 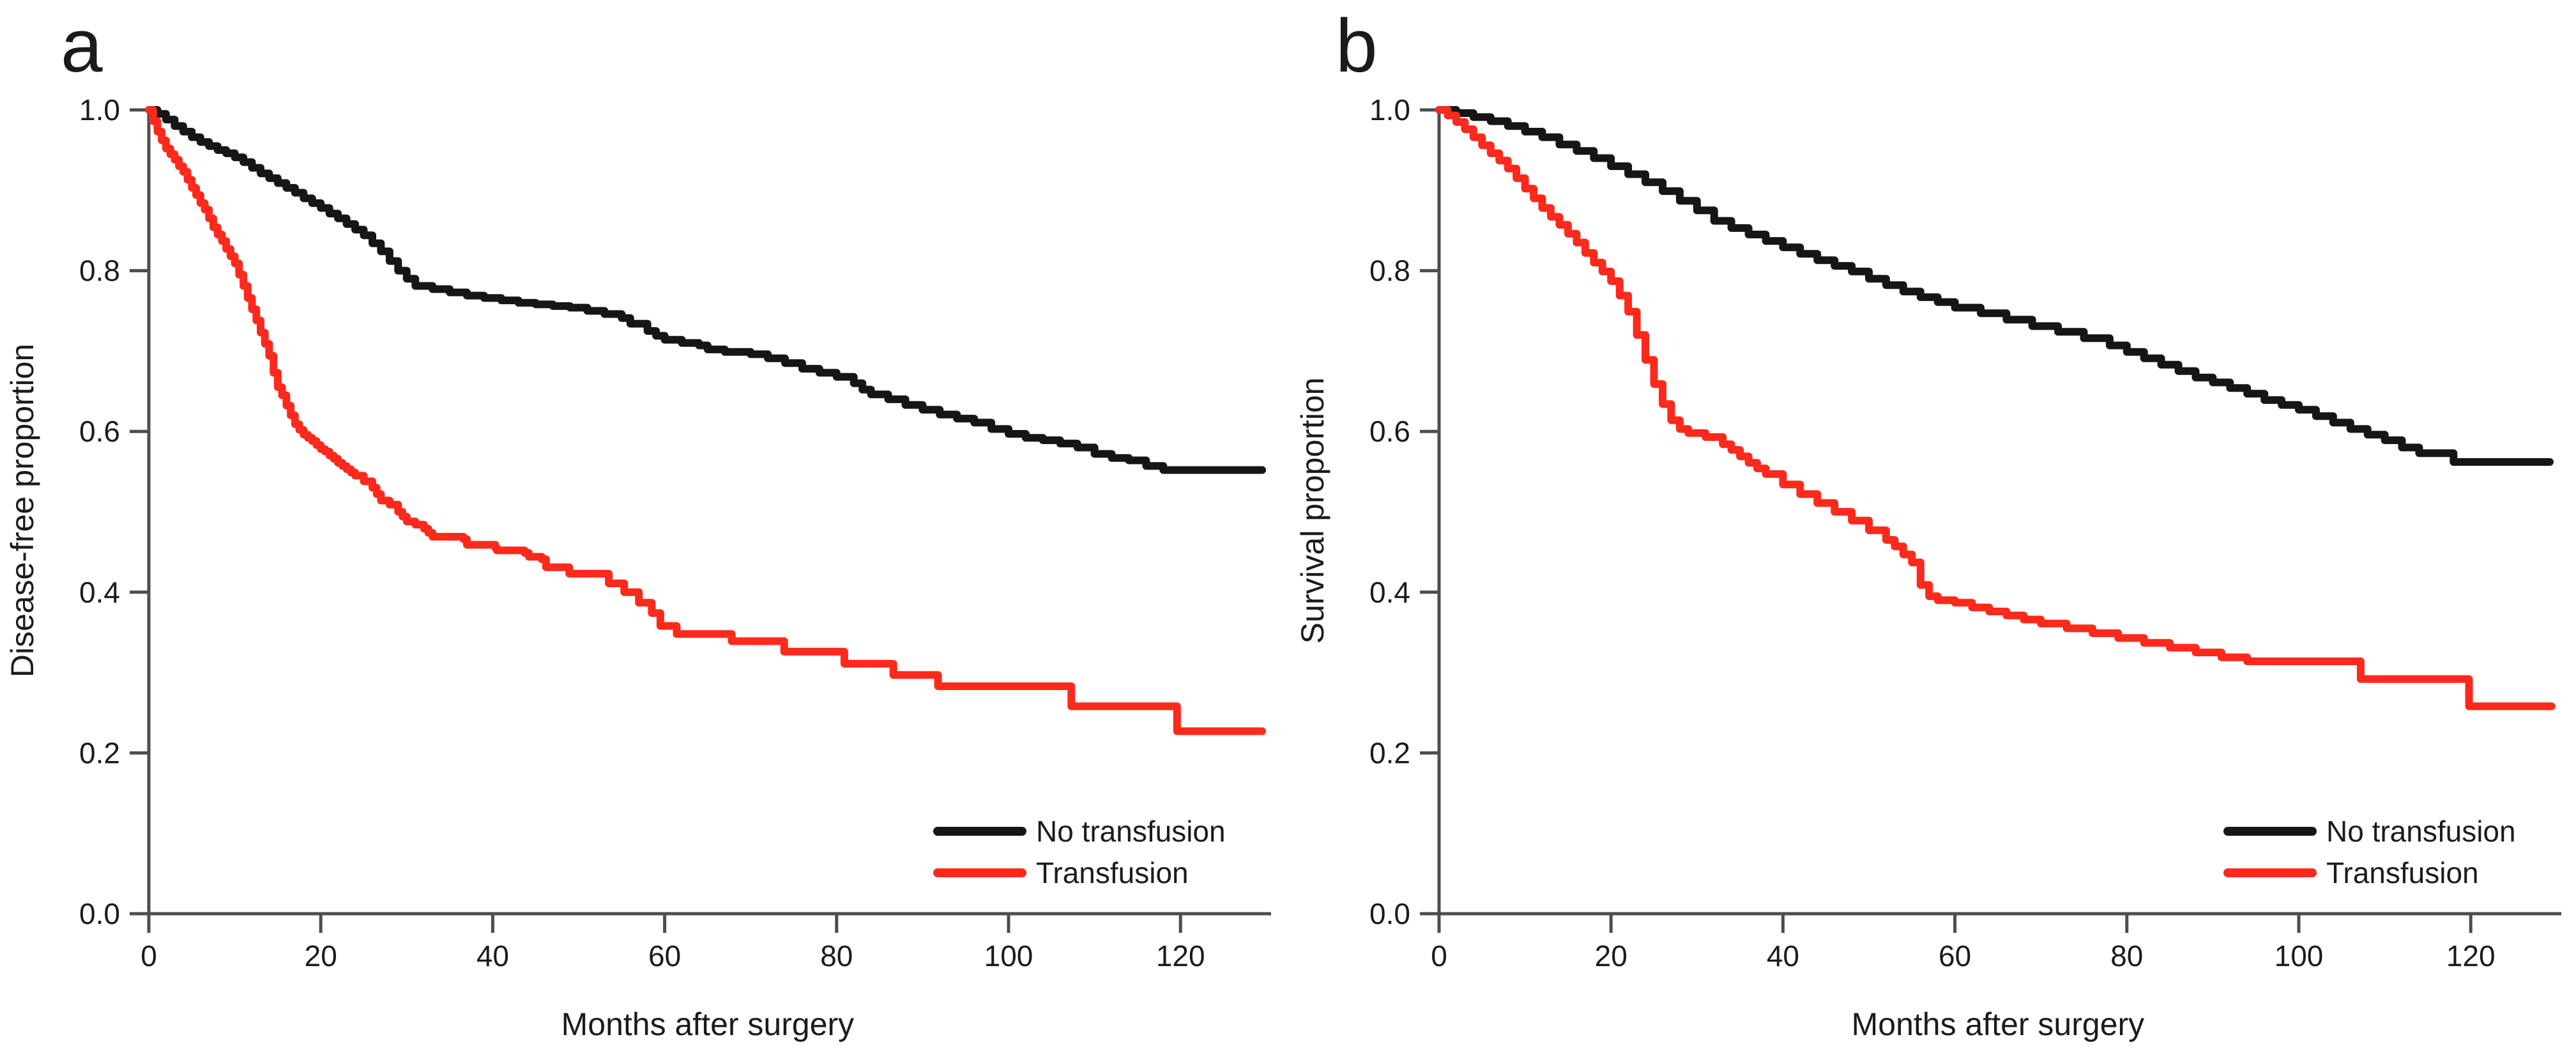 What do you see at coordinates (1994, 286) in the screenshot?
I see `km-curve-no-transfusion` at bounding box center [1994, 286].